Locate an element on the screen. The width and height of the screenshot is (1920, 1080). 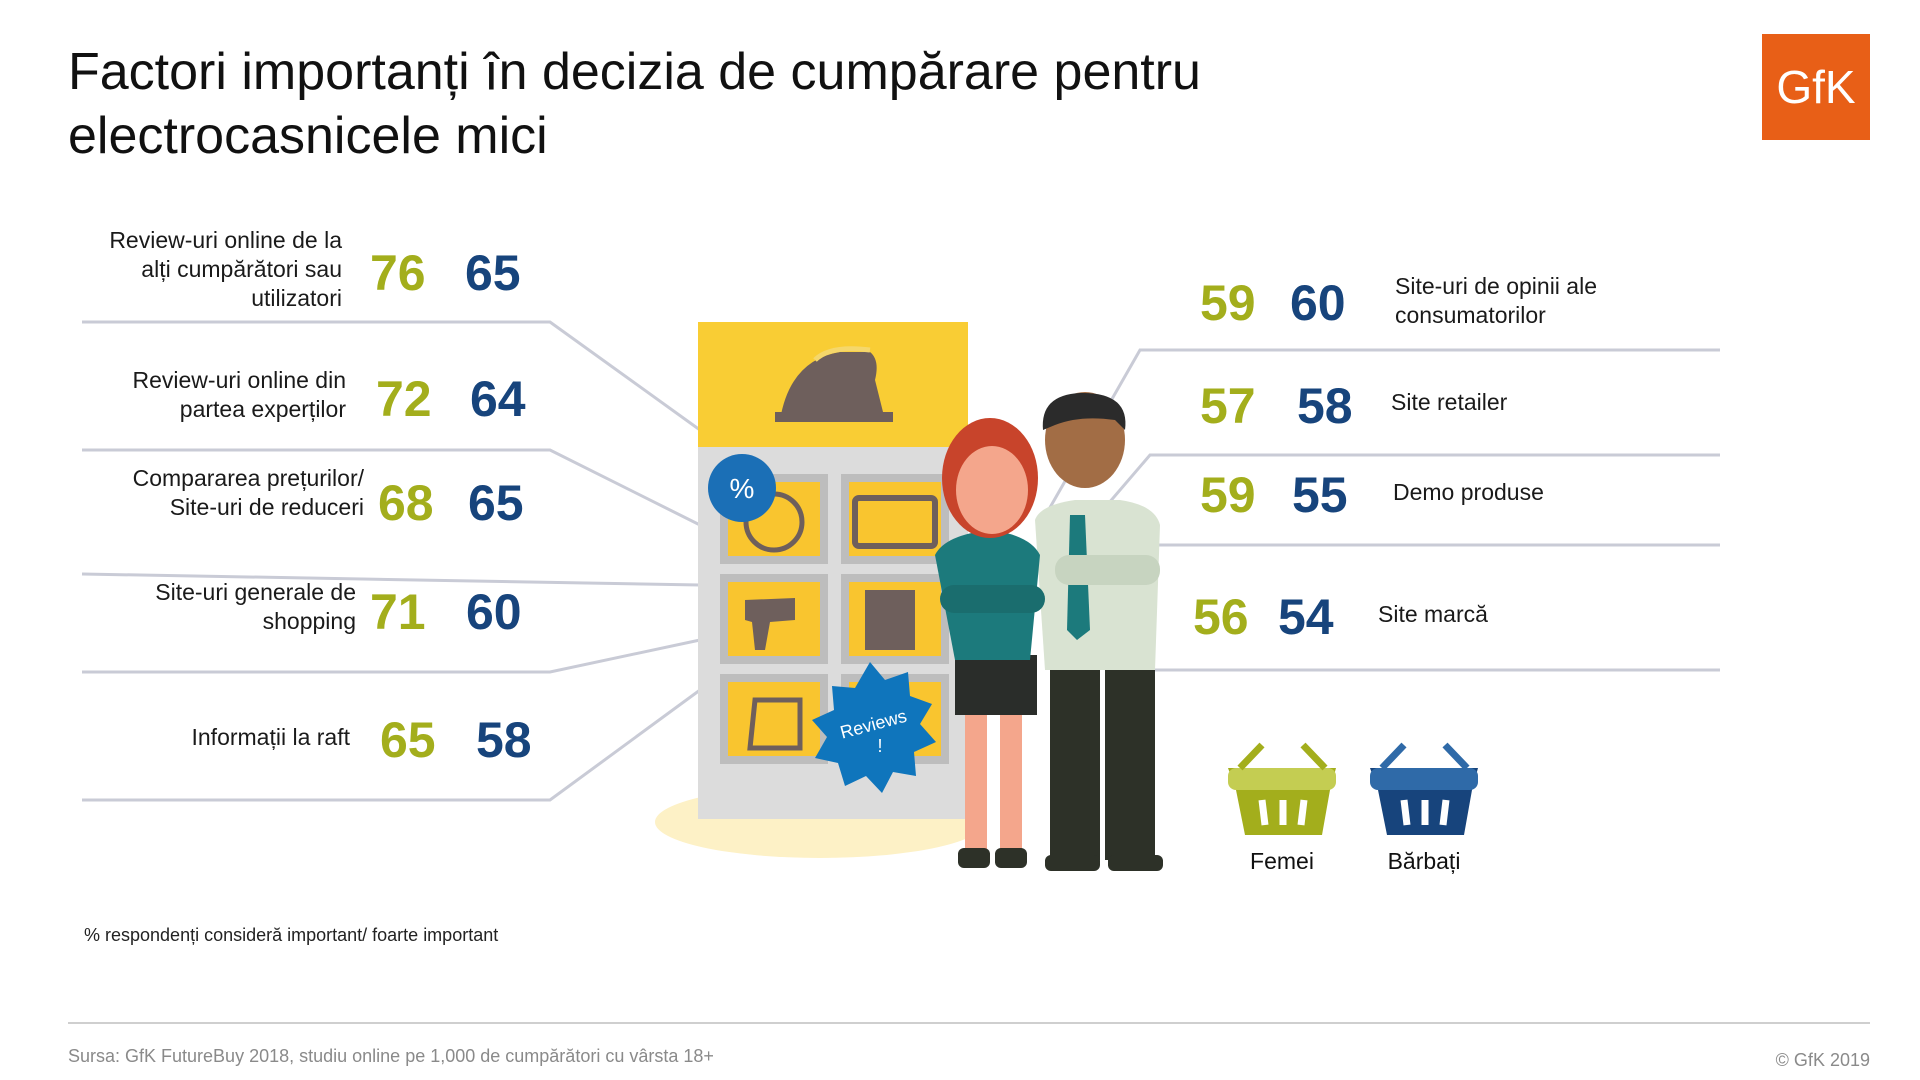
row-label-line: partea experților is located at coordinates (262, 409).